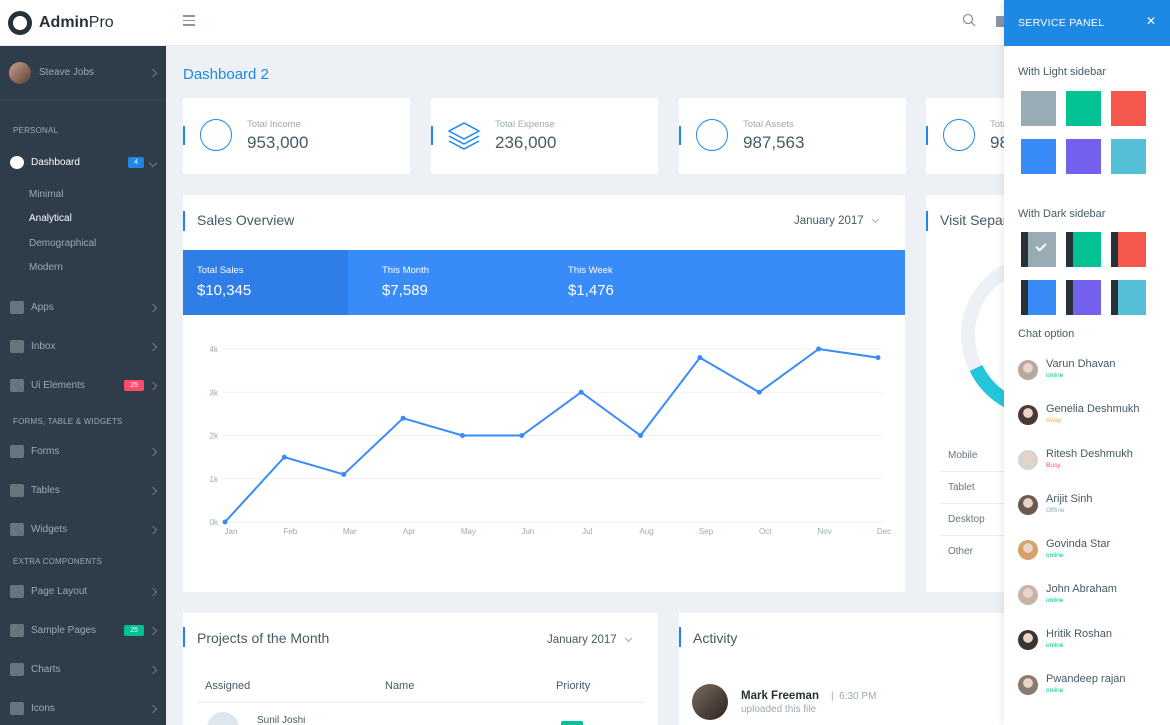 Image resolution: width=1170 pixels, height=725 pixels. What do you see at coordinates (36, 130) in the screenshot?
I see `section-title-personal: PERSONAL` at bounding box center [36, 130].